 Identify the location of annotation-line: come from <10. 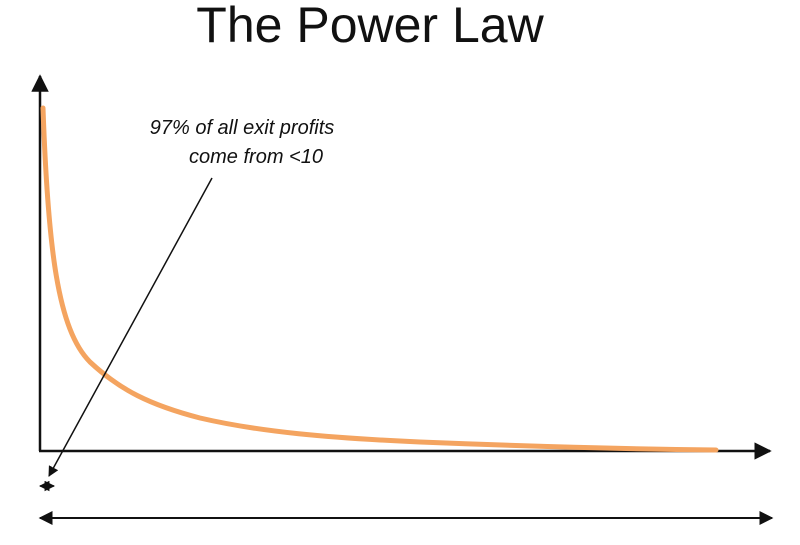
(256, 157).